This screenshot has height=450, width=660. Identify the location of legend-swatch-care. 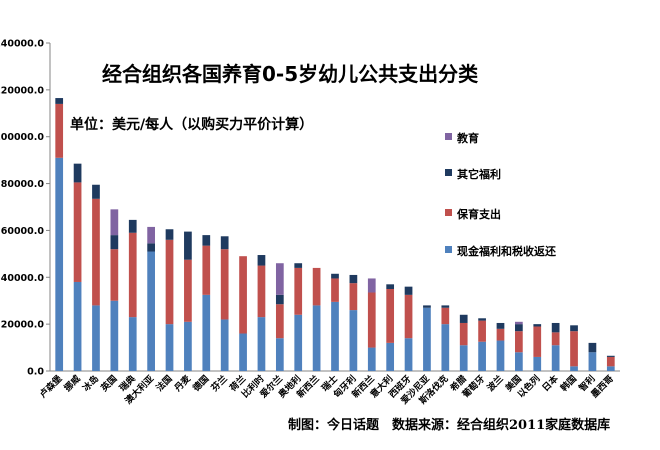
(448, 212).